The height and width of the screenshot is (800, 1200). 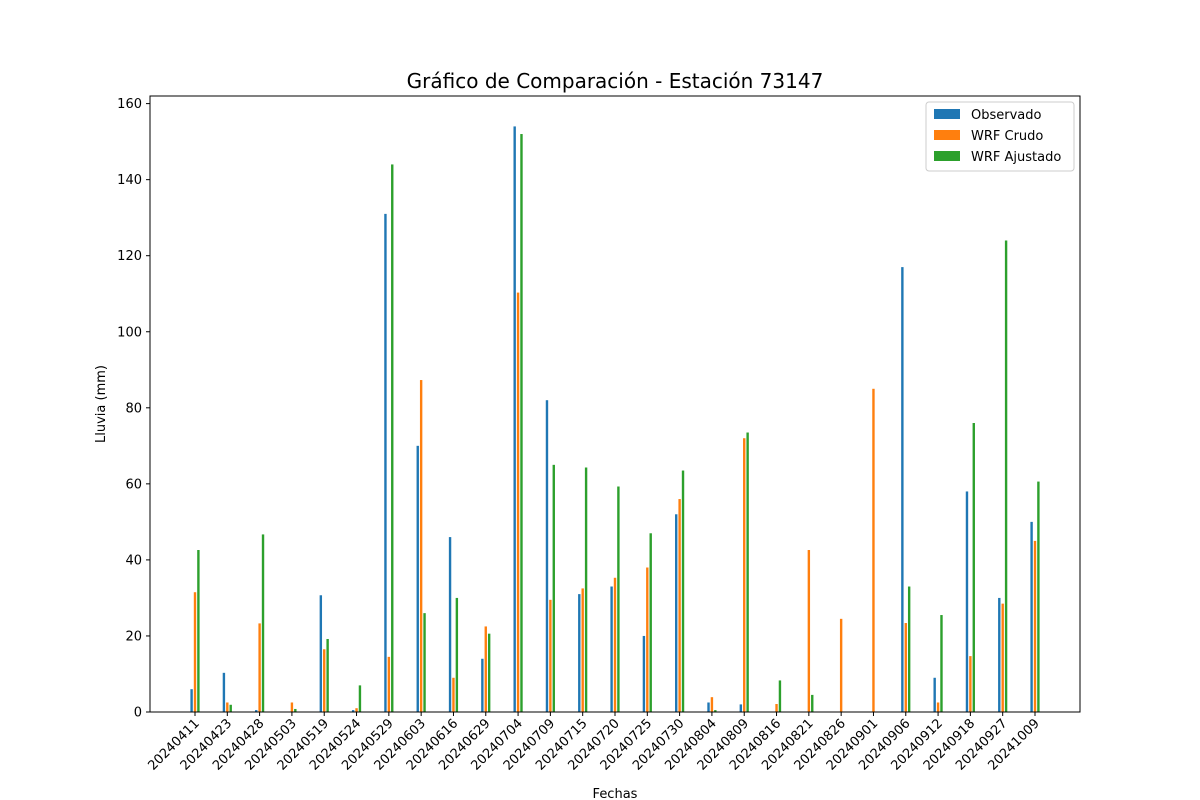 What do you see at coordinates (133, 560) in the screenshot?
I see `y-tick-label: 40` at bounding box center [133, 560].